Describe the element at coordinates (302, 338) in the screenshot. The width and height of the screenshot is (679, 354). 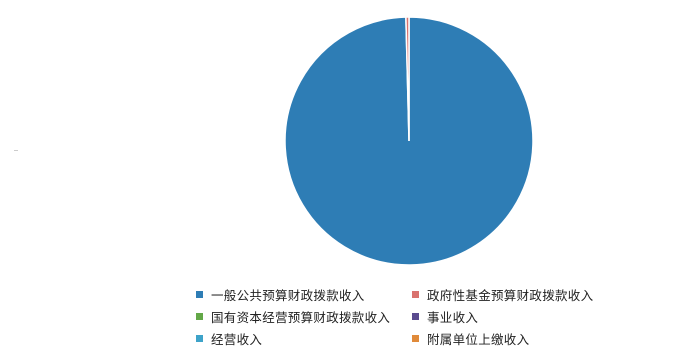
I see `legend-item-operating-income: 经营收入` at that location.